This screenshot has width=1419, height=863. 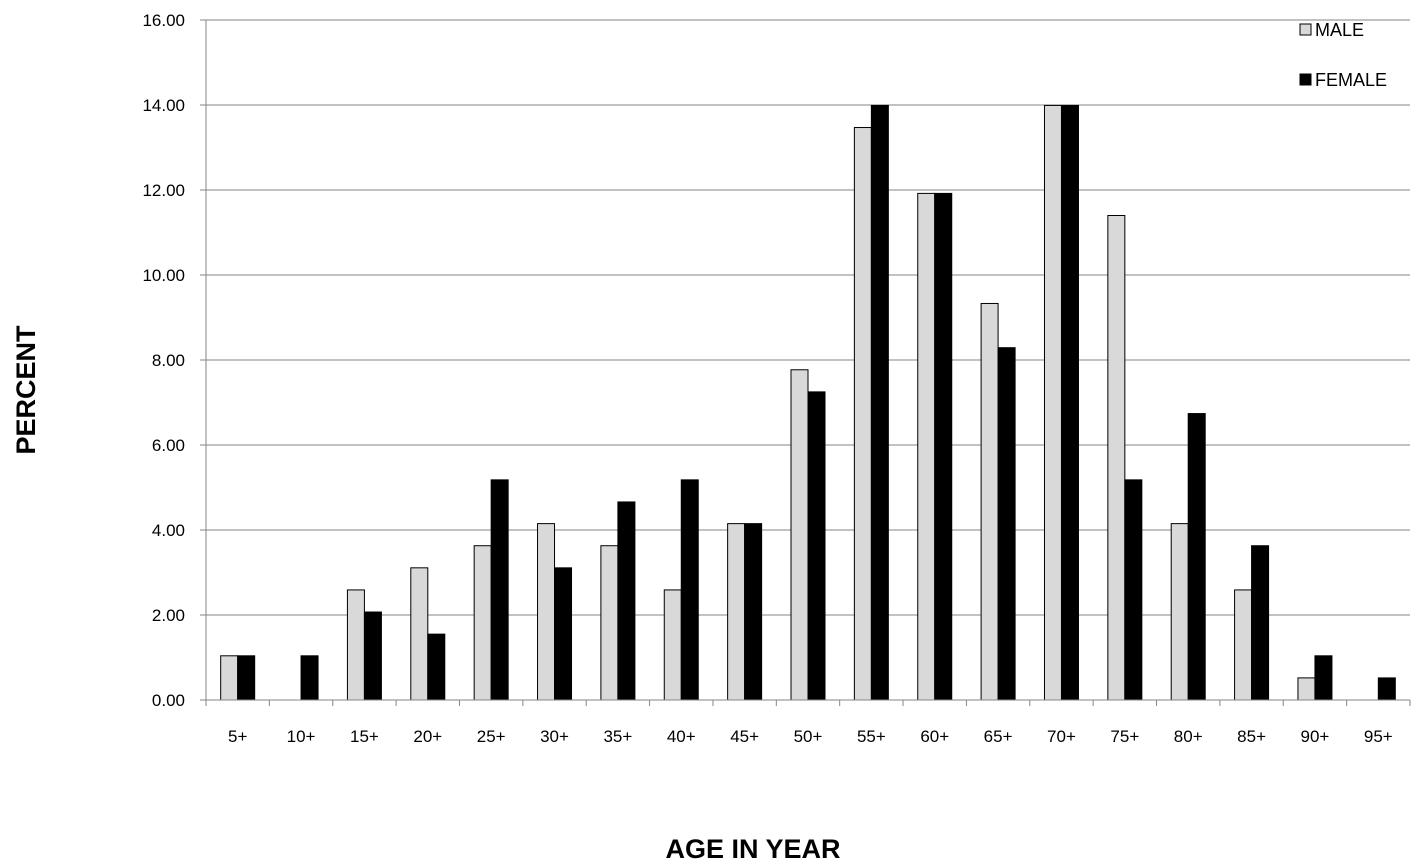 What do you see at coordinates (808, 736) in the screenshot?
I see `x-tick-label: 50+` at bounding box center [808, 736].